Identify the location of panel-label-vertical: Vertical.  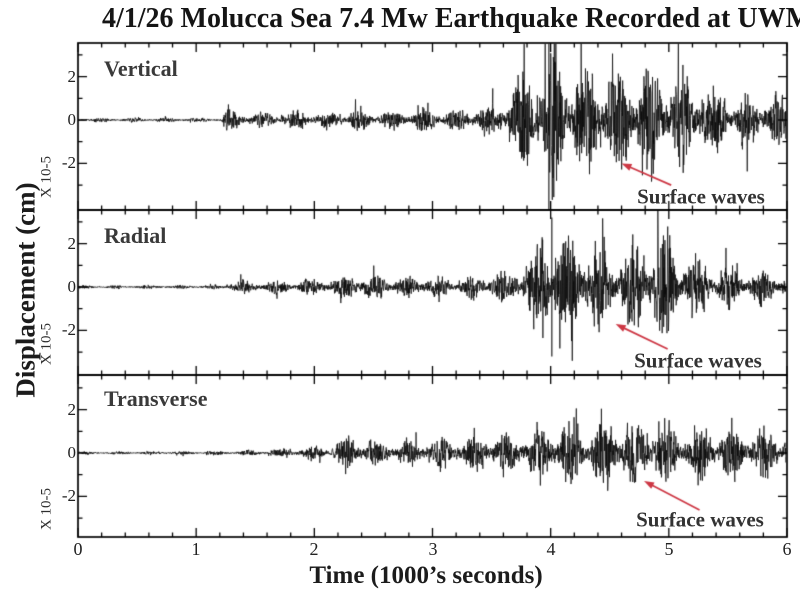
(141, 68).